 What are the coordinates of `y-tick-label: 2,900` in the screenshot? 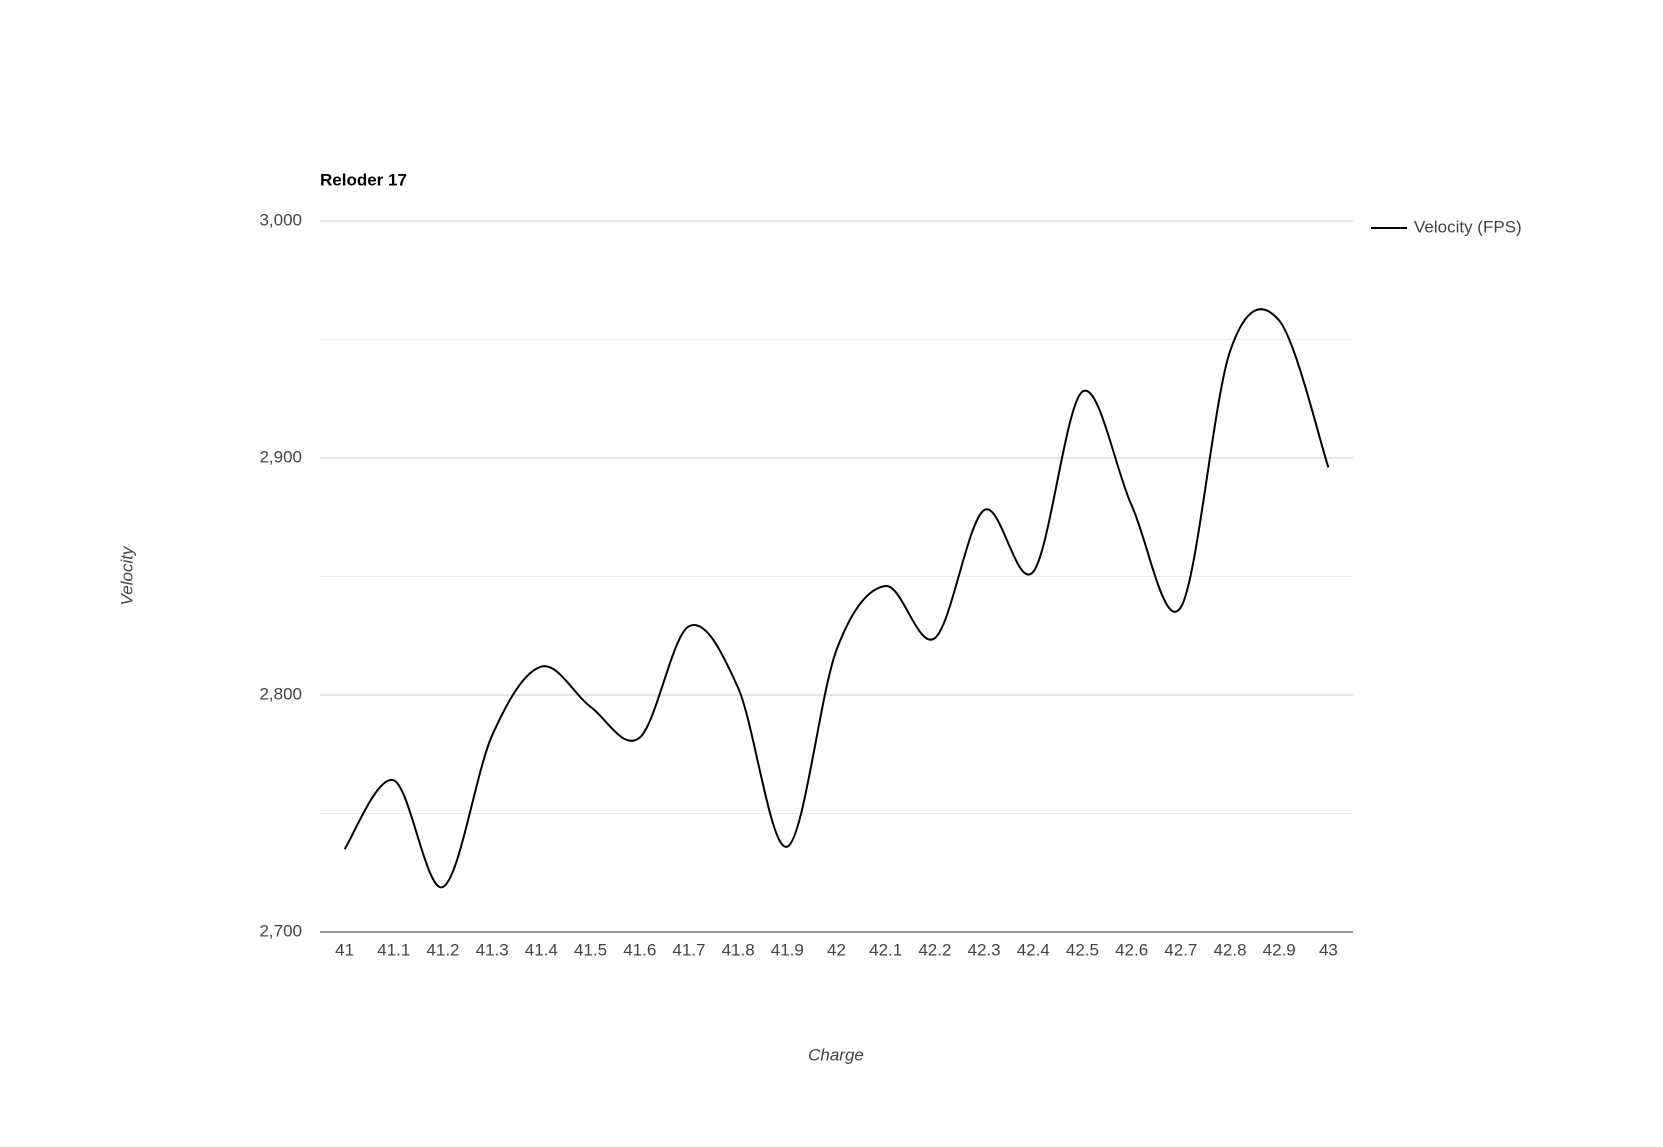 It's located at (280, 456).